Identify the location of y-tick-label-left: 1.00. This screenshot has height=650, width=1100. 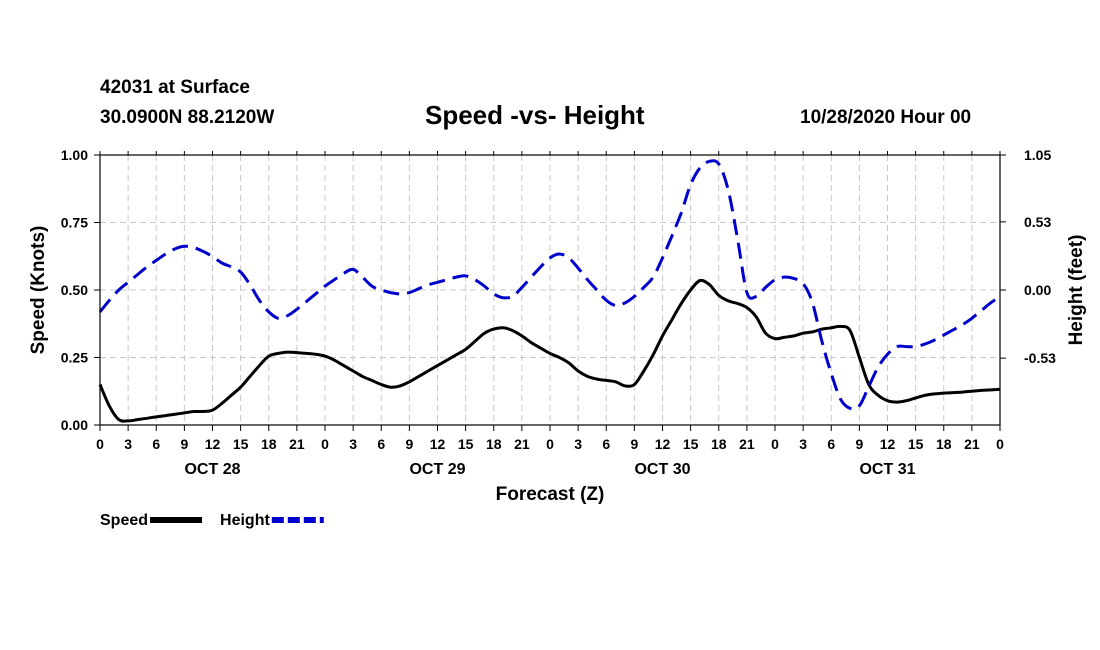
(74, 155).